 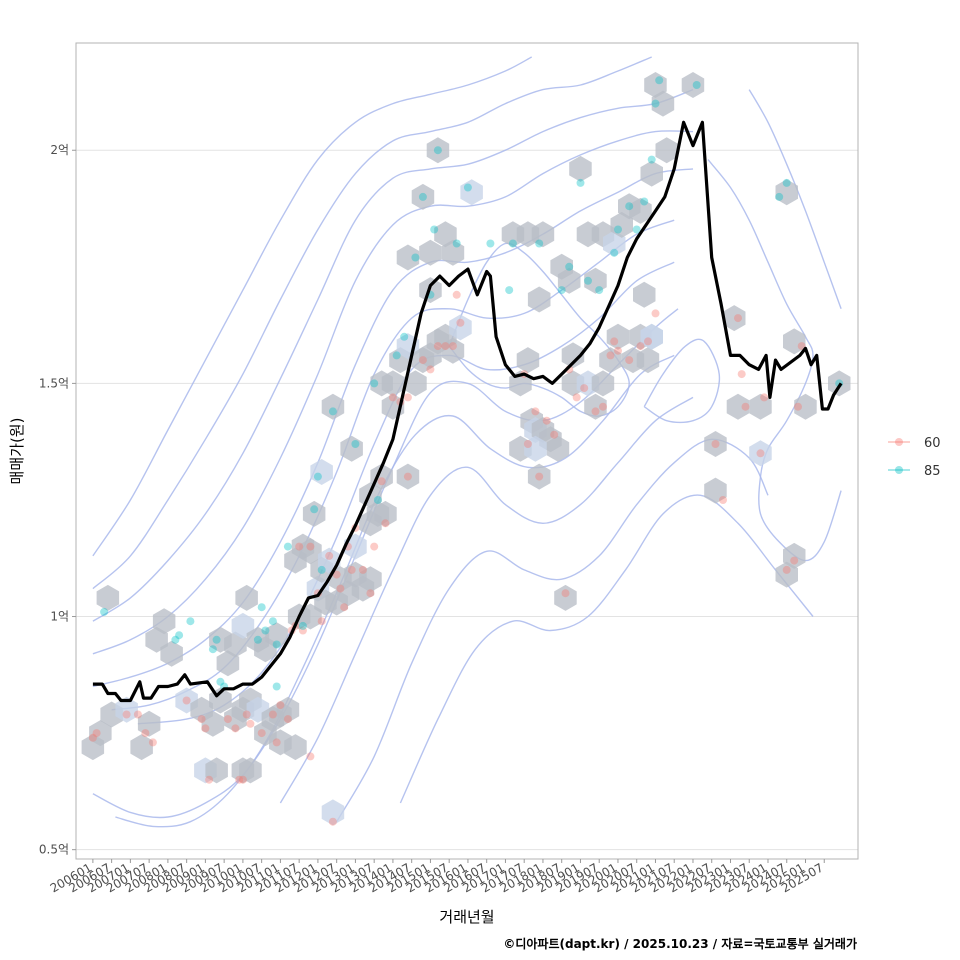 I want to click on y-tick-label-0: 0.5억, so click(x=54, y=850).